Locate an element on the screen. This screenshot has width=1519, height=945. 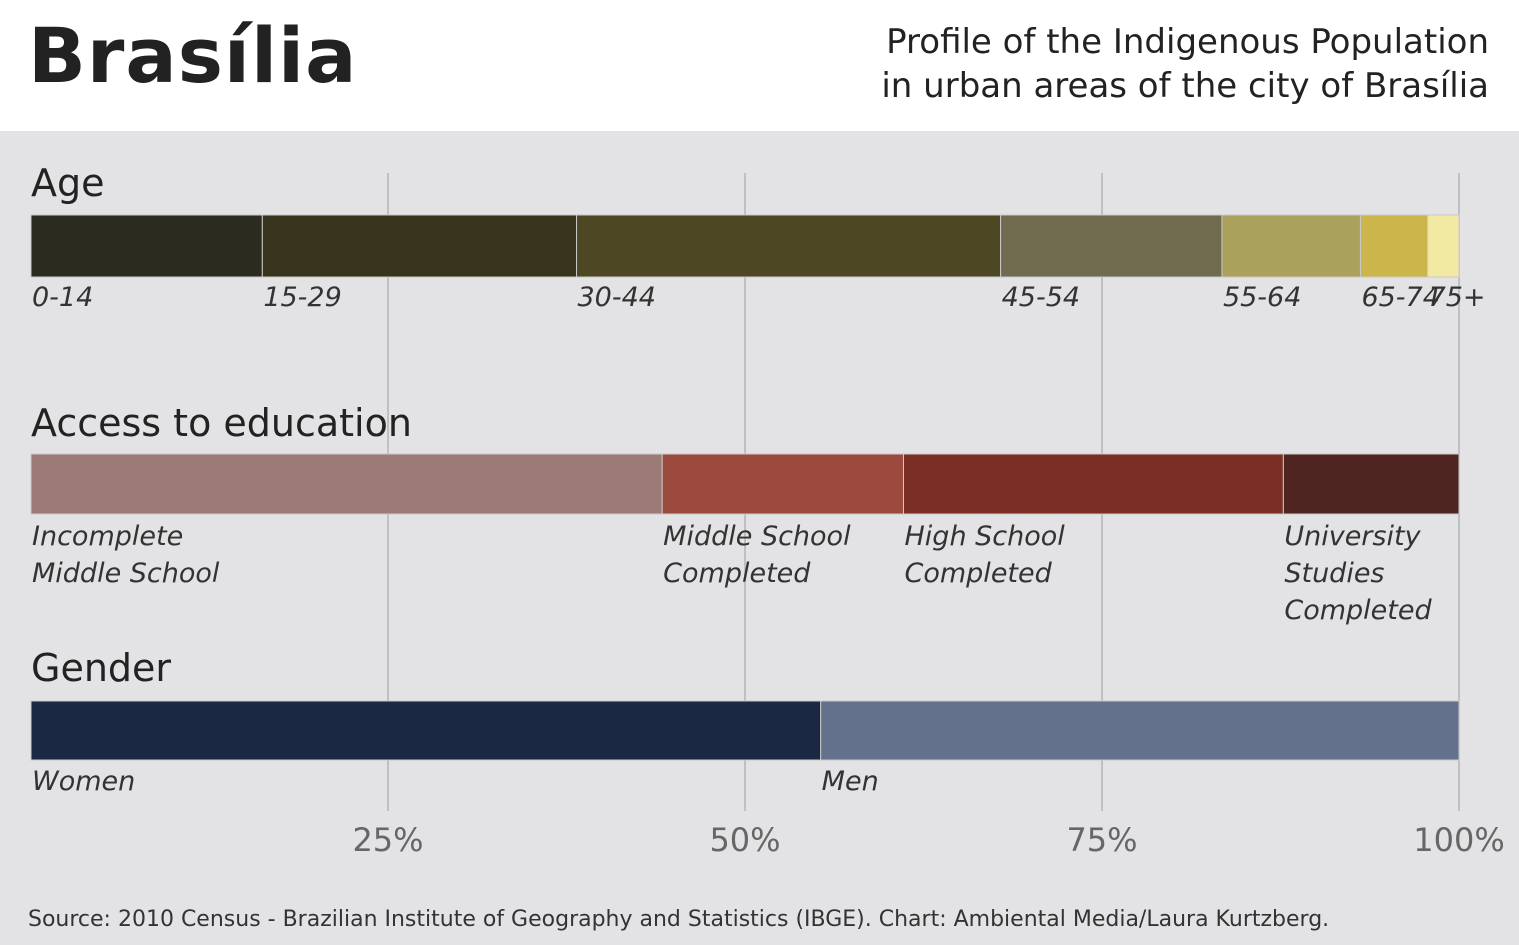
city-title: Brasília is located at coordinates (193, 55).